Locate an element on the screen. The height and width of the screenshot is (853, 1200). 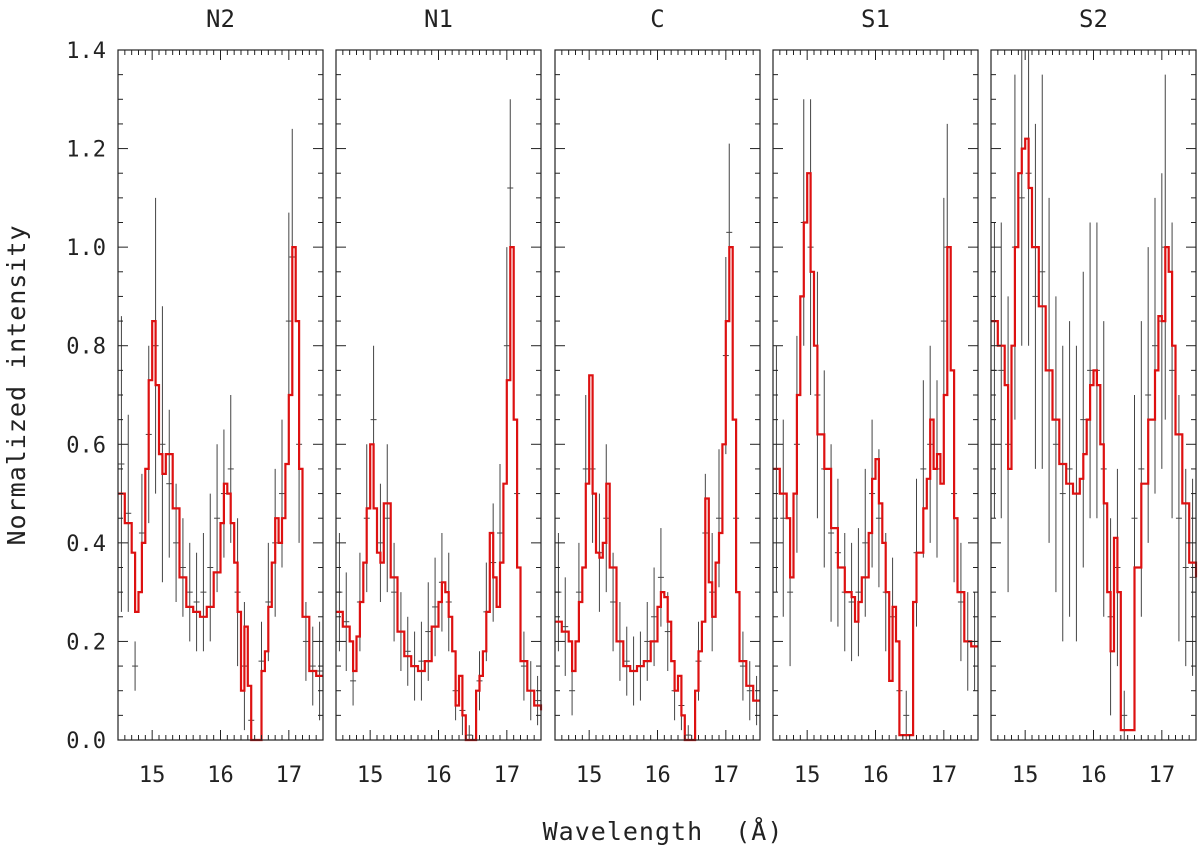
x-axis-label: Wavelength (Å) is located at coordinates (663, 831).